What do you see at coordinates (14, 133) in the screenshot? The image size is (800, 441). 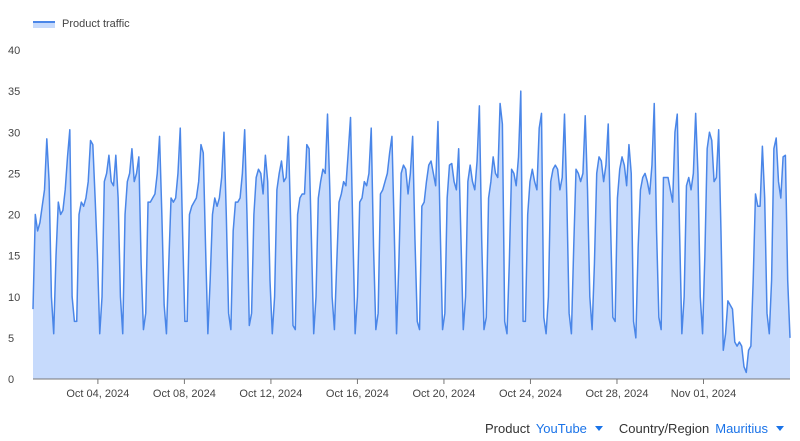 I see `y-tick-label: 30` at bounding box center [14, 133].